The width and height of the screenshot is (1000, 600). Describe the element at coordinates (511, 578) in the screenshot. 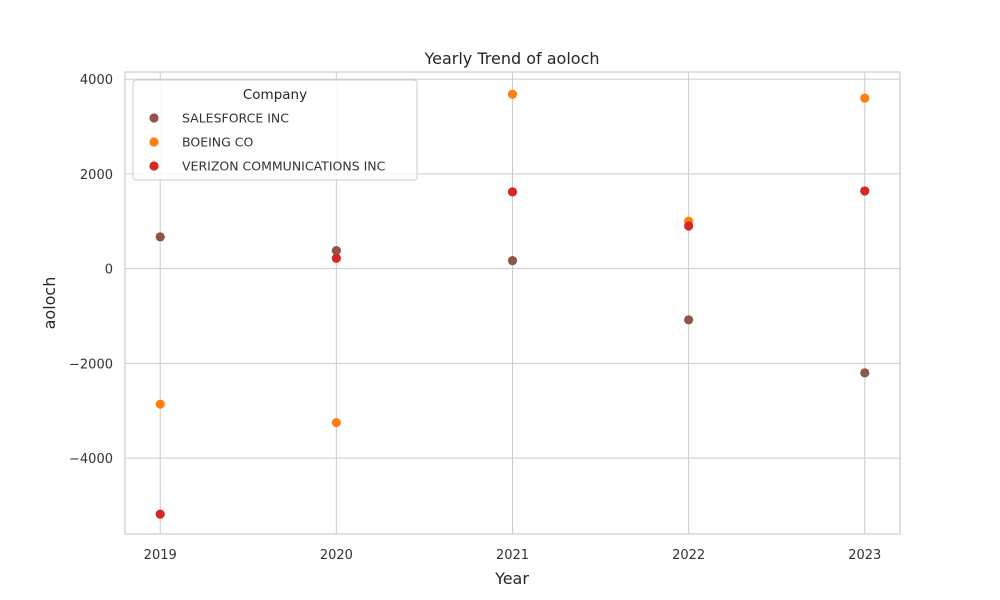

I see `x-axis-title: Year` at that location.